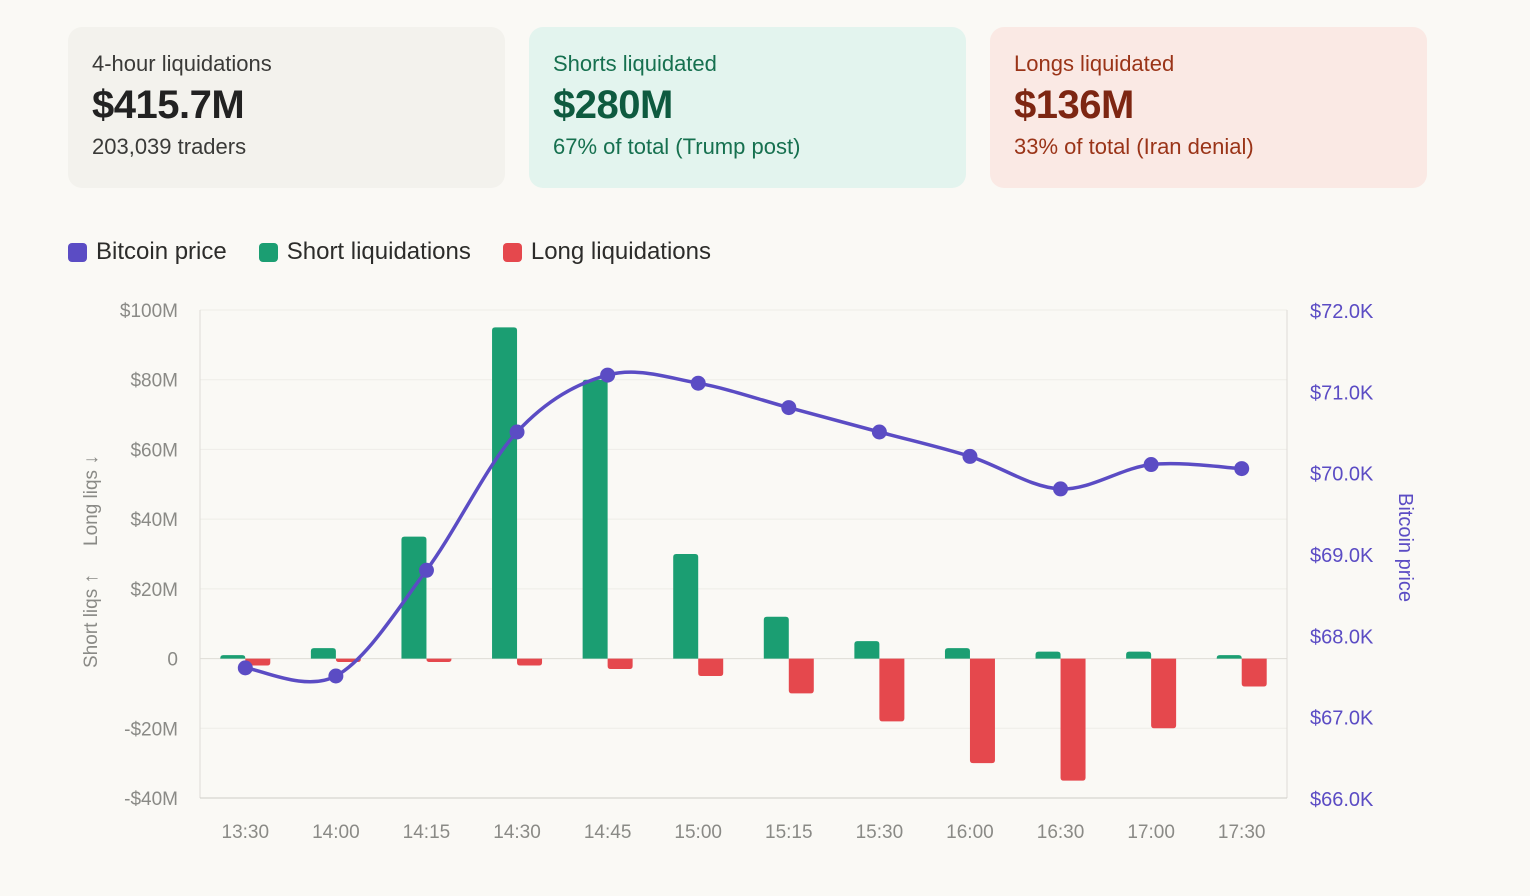 The height and width of the screenshot is (896, 1530). Describe the element at coordinates (1242, 832) in the screenshot. I see `x-tick-label: 17:30` at that location.